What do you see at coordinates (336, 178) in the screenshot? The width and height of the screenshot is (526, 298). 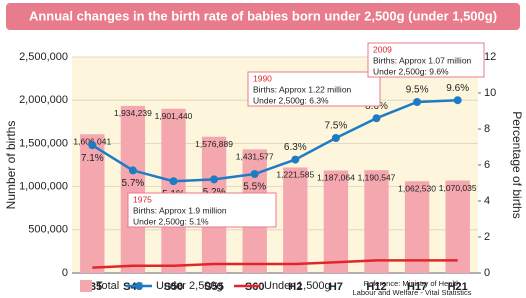 I see `bar-value-label: 1,187,064` at bounding box center [336, 178].